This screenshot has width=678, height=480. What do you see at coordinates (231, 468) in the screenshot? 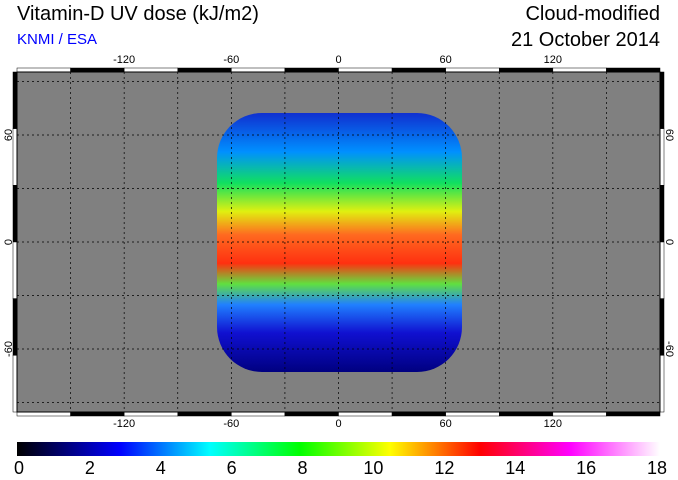
I see `colorbar-label: 6` at bounding box center [231, 468].